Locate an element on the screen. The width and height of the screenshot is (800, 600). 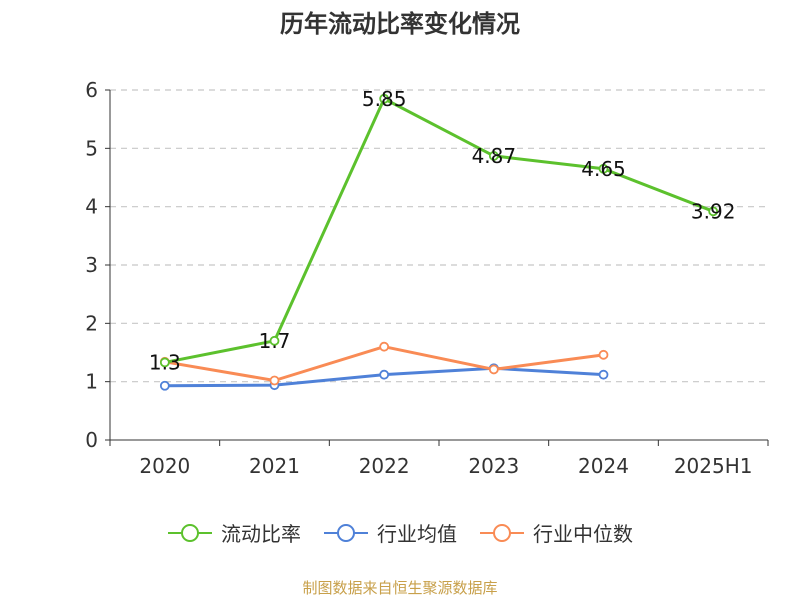
legend-ratio-icon is located at coordinates (190, 532).